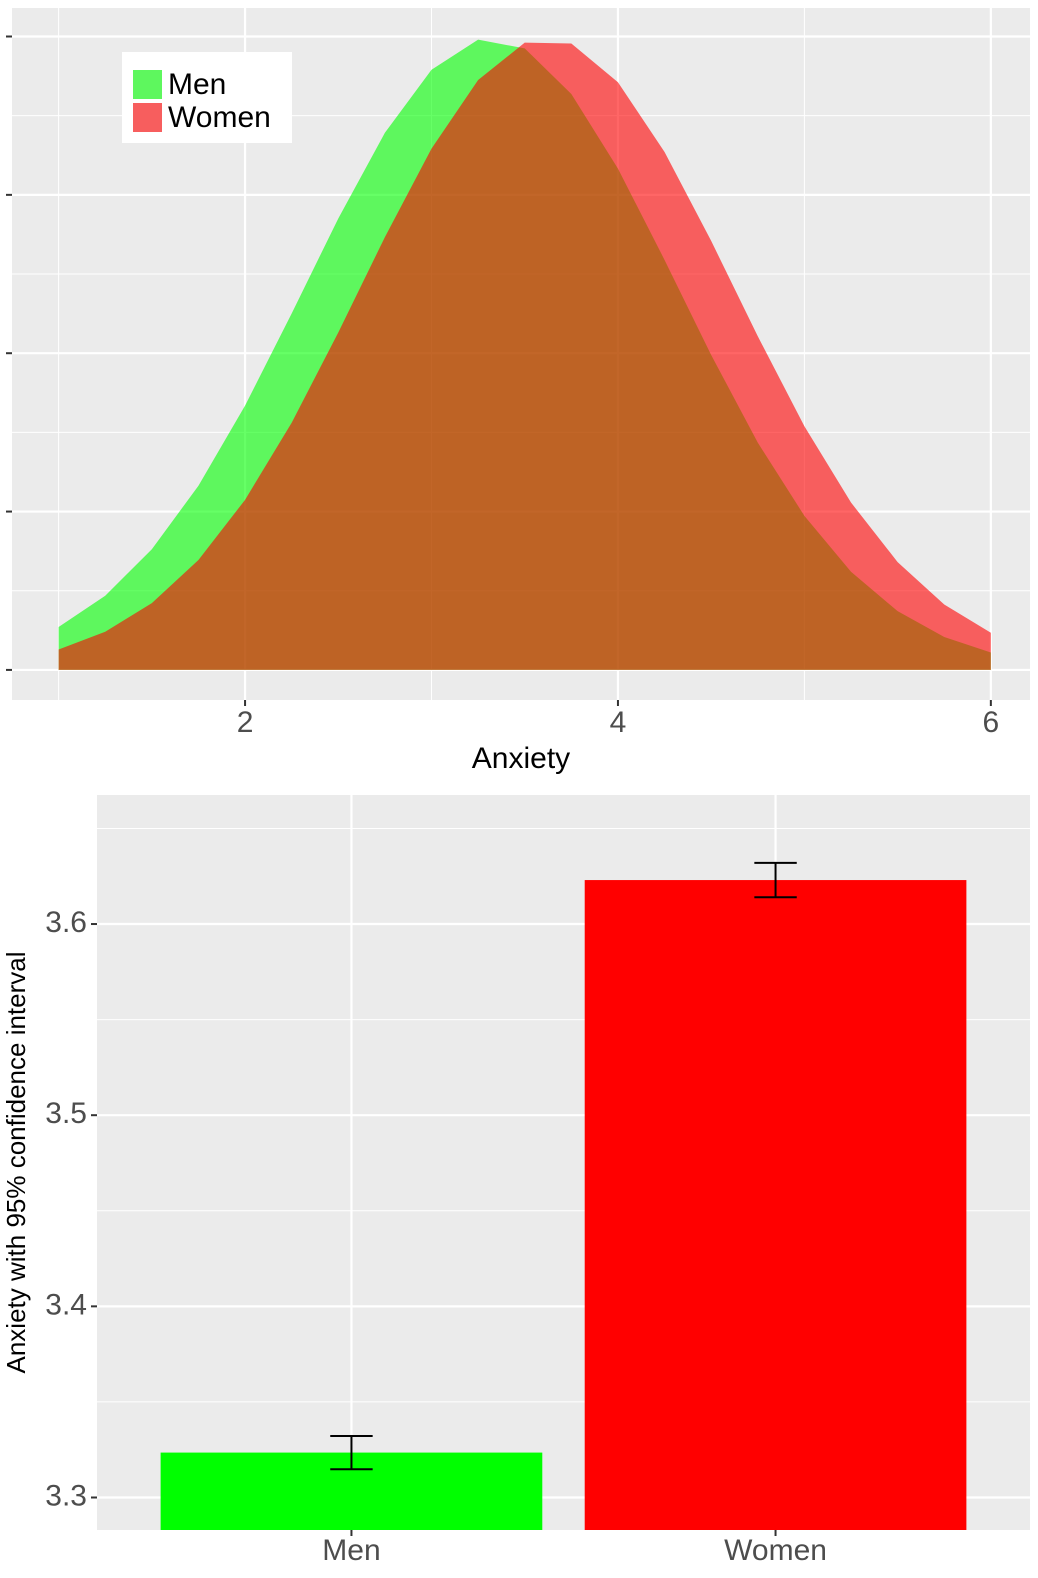 The height and width of the screenshot is (1578, 1038). Describe the element at coordinates (219, 117) in the screenshot. I see `legend-label: Women` at that location.